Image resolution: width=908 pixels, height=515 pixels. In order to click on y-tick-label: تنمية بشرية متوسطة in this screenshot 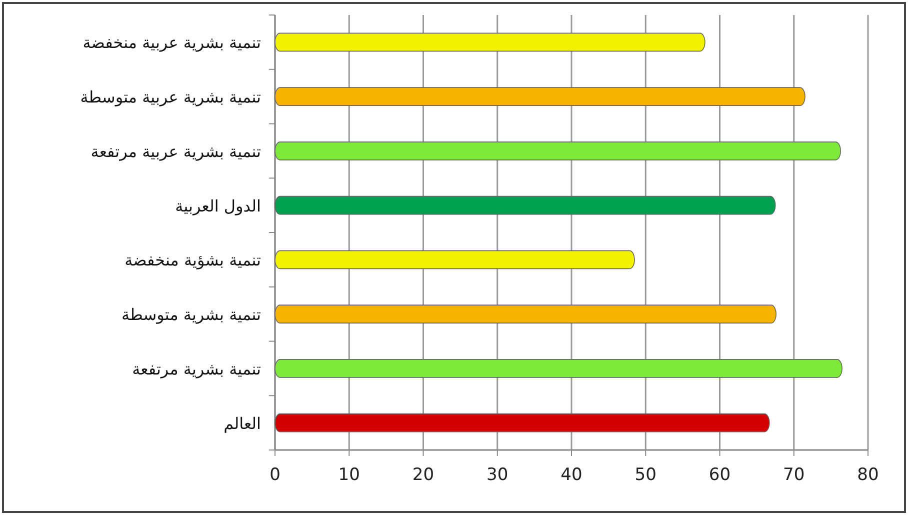, I will do `click(191, 314)`.